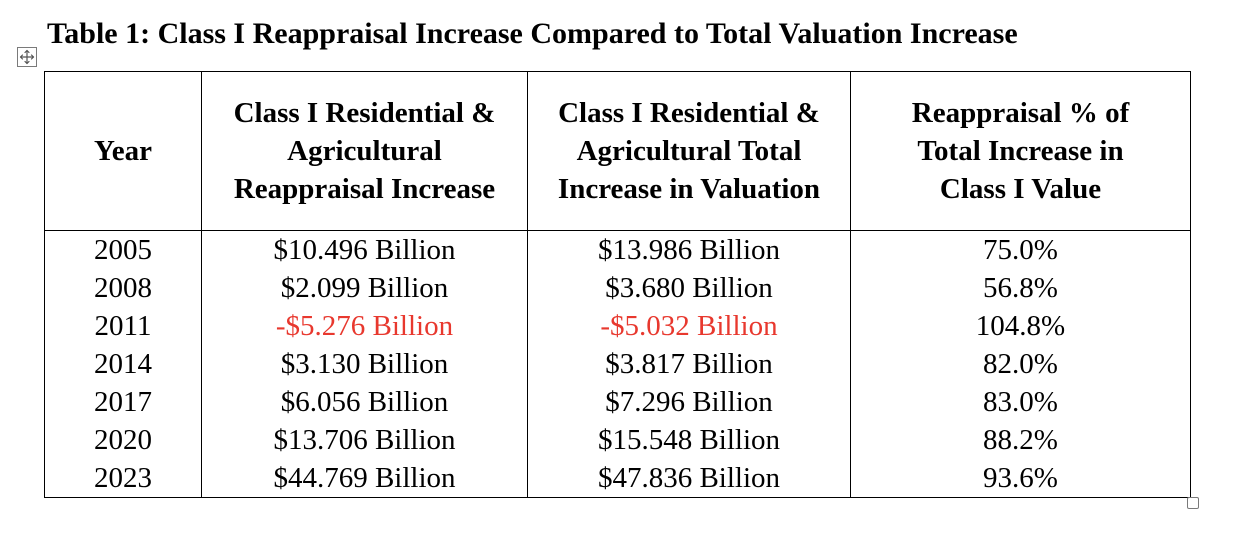 This screenshot has width=1254, height=542. I want to click on cell-total: $47.836 Billion, so click(689, 478).